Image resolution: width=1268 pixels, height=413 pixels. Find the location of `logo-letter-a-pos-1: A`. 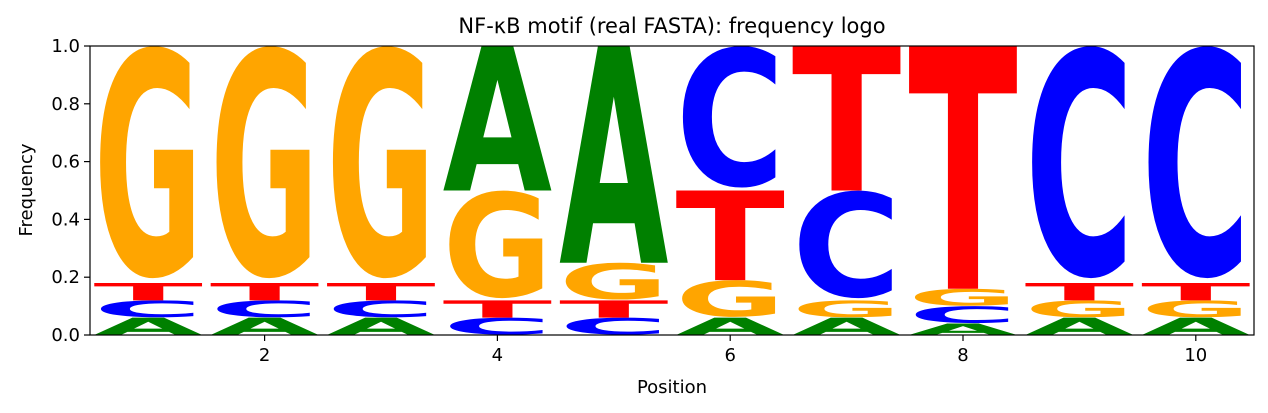

logo-letter-a-pos-1: A is located at coordinates (147, 327).